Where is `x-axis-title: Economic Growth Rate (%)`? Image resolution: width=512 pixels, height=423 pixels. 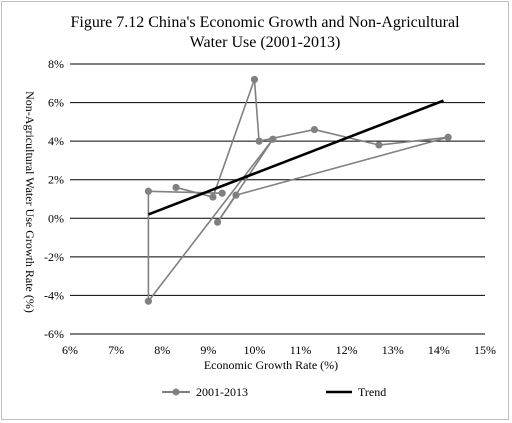 x-axis-title: Economic Growth Rate (%) is located at coordinates (271, 365).